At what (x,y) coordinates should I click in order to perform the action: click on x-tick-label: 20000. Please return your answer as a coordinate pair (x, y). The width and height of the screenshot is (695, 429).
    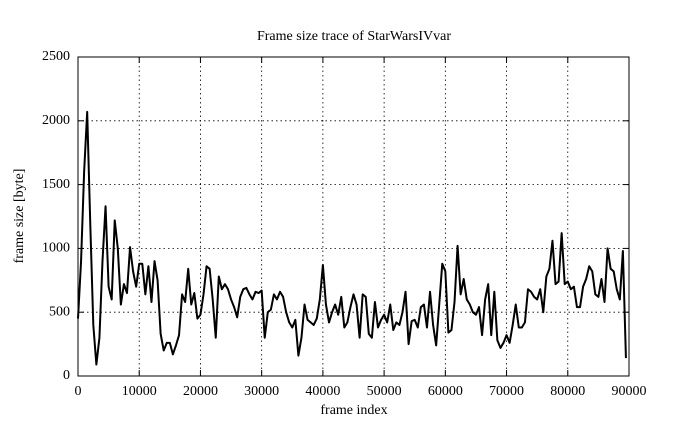
    Looking at the image, I should click on (200, 391).